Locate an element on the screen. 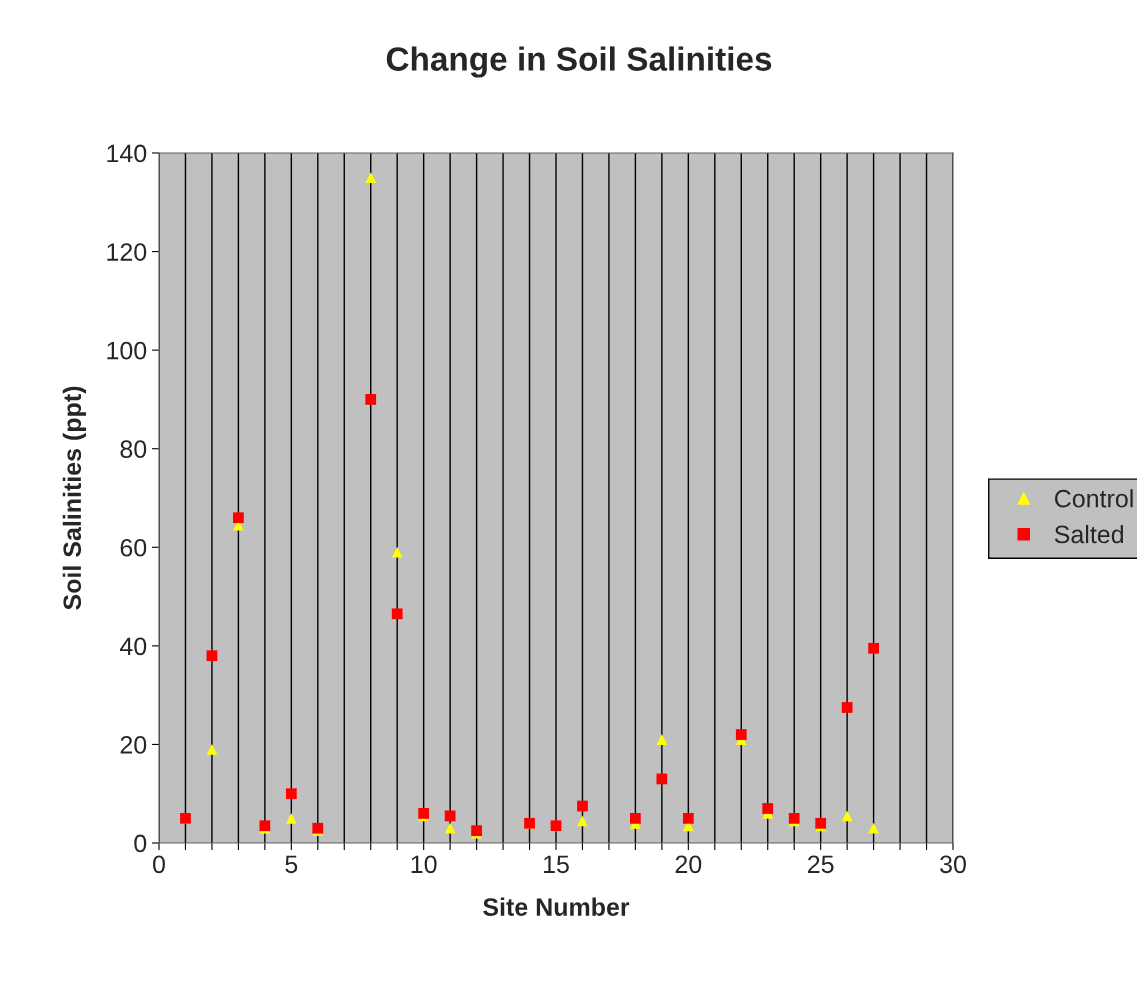  legend-label: Control is located at coordinates (1094, 498).